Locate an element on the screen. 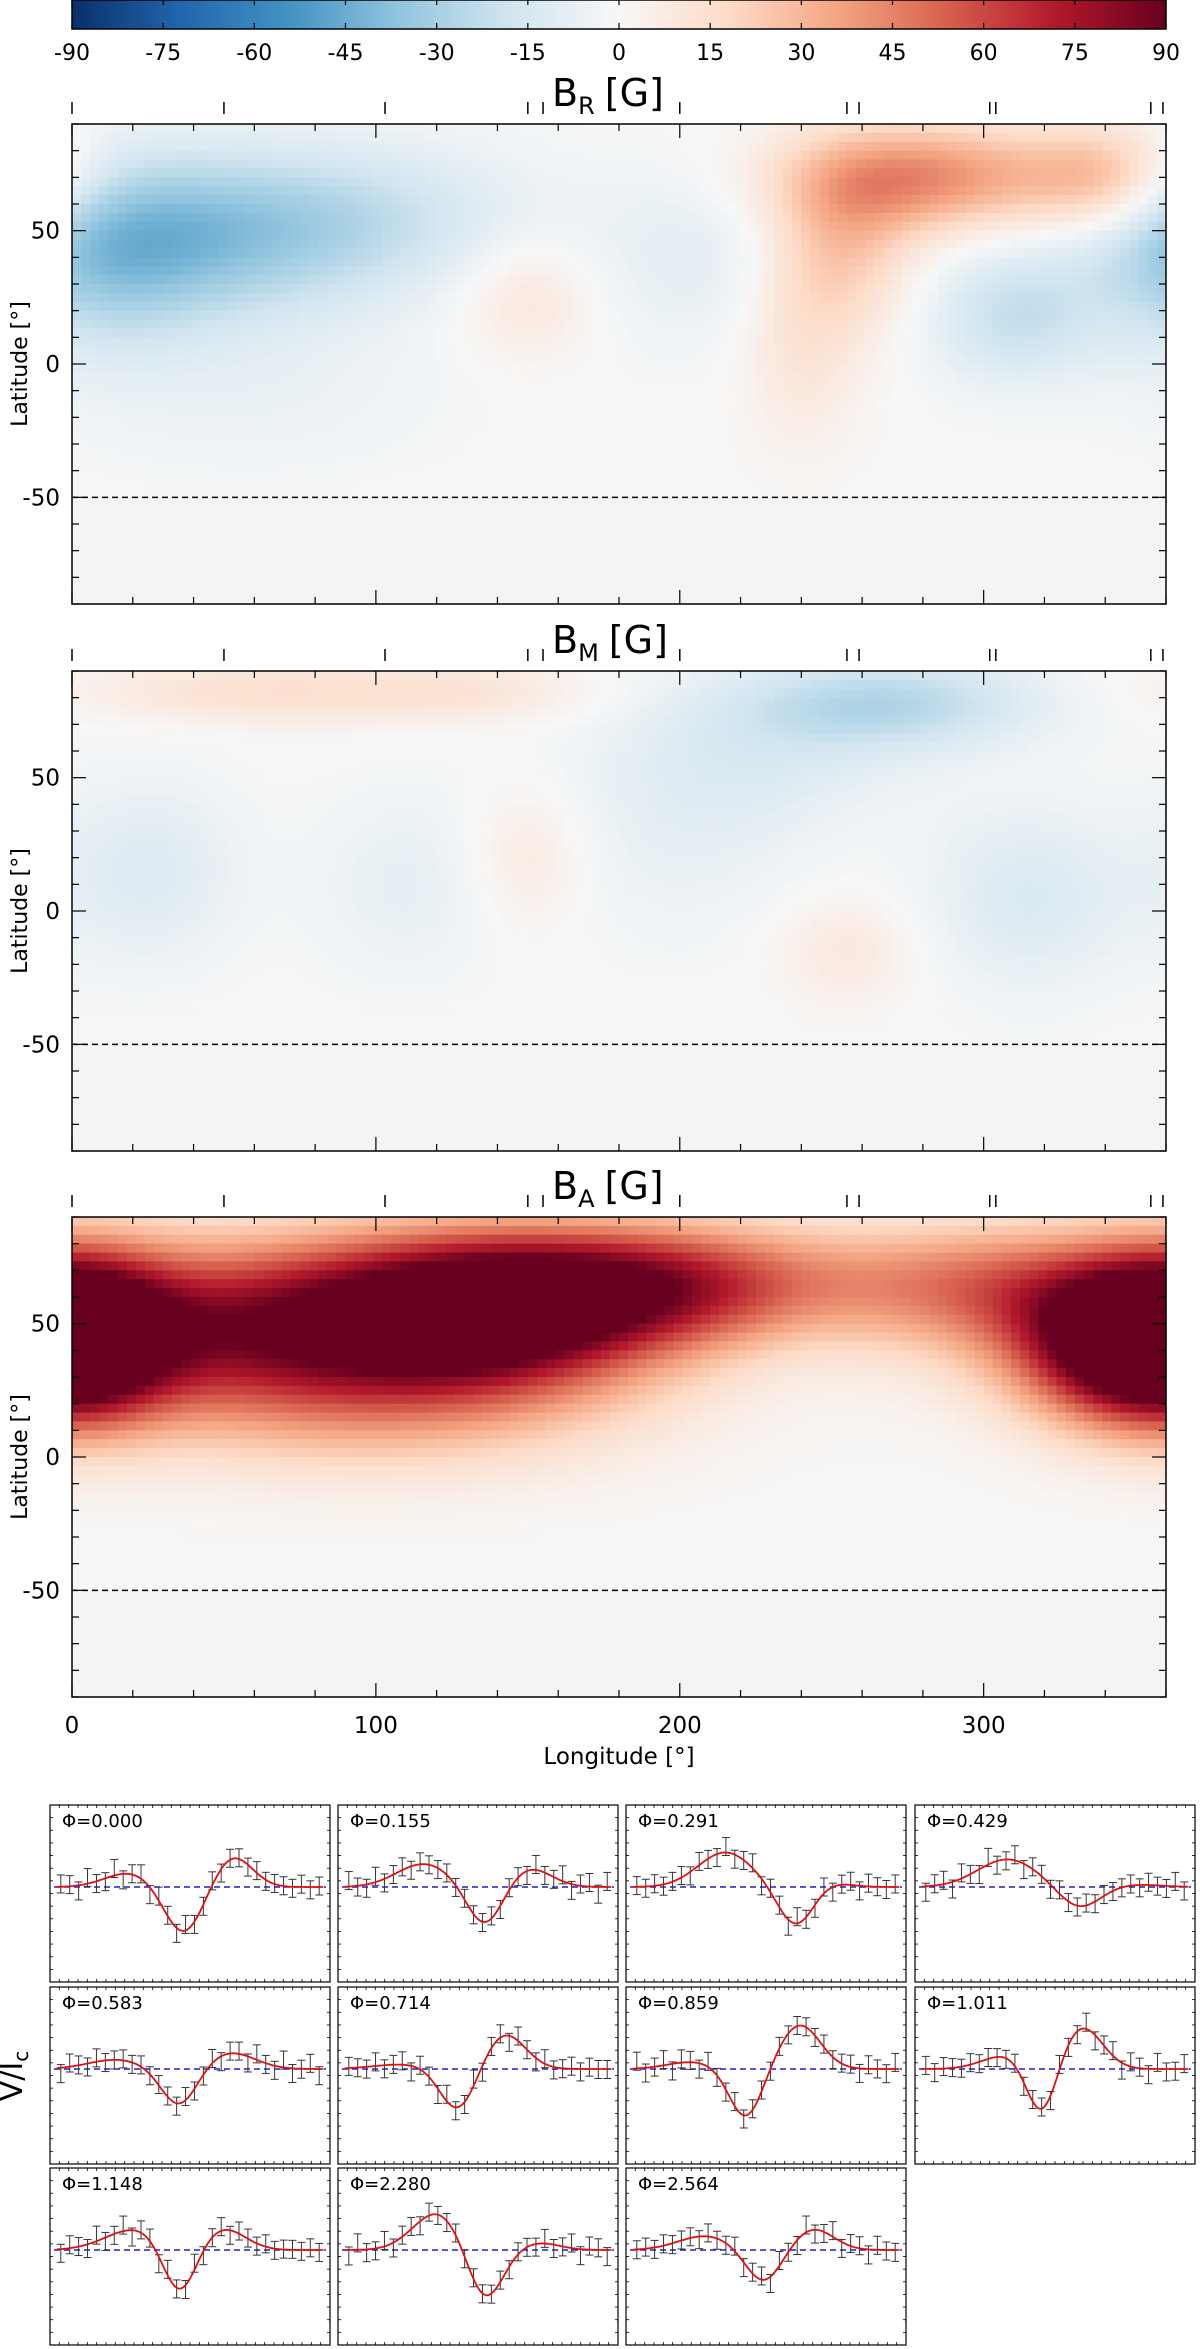  y-axis-label: Latitude [°] is located at coordinates (20, 911).